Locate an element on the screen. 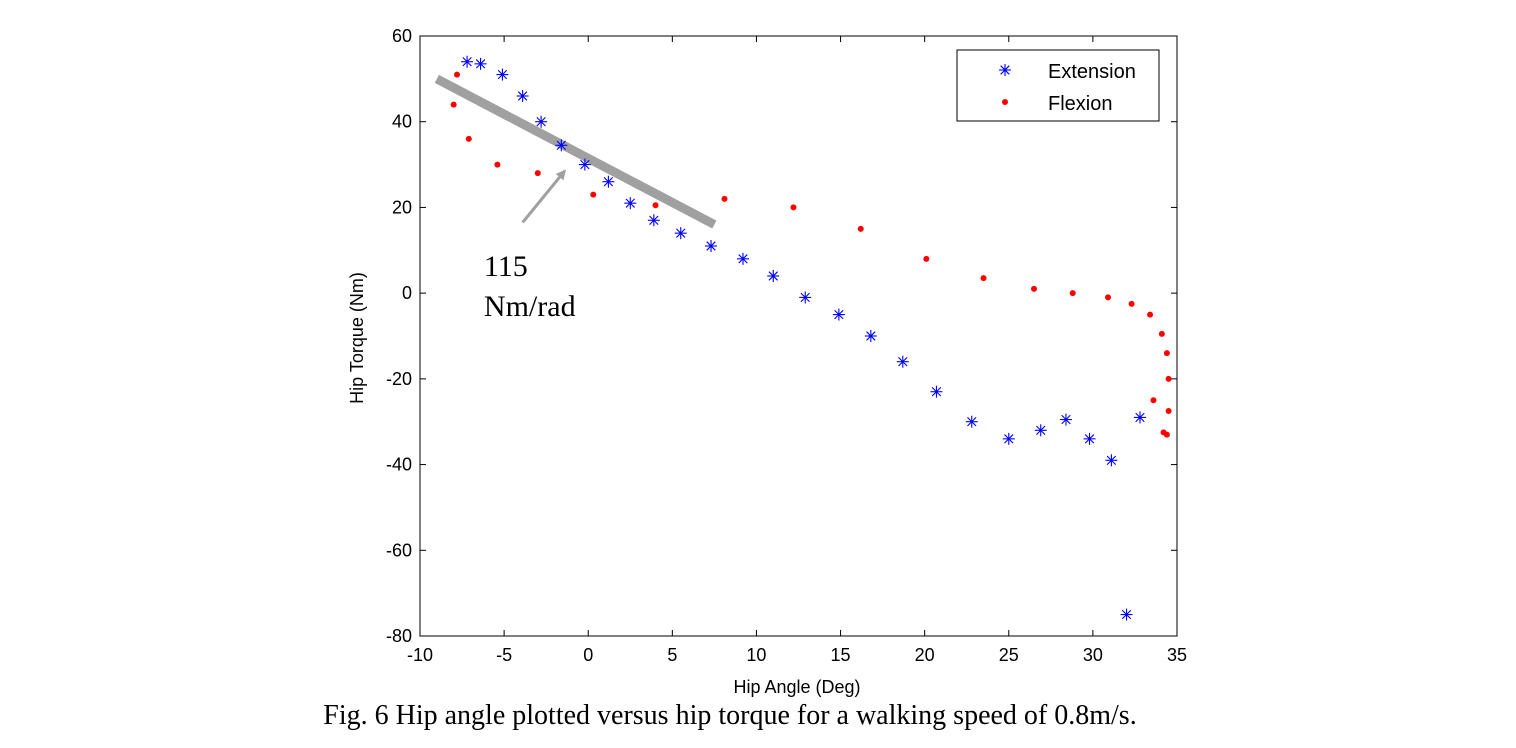 The height and width of the screenshot is (748, 1516). y-tick-label: -80 is located at coordinates (399, 636).